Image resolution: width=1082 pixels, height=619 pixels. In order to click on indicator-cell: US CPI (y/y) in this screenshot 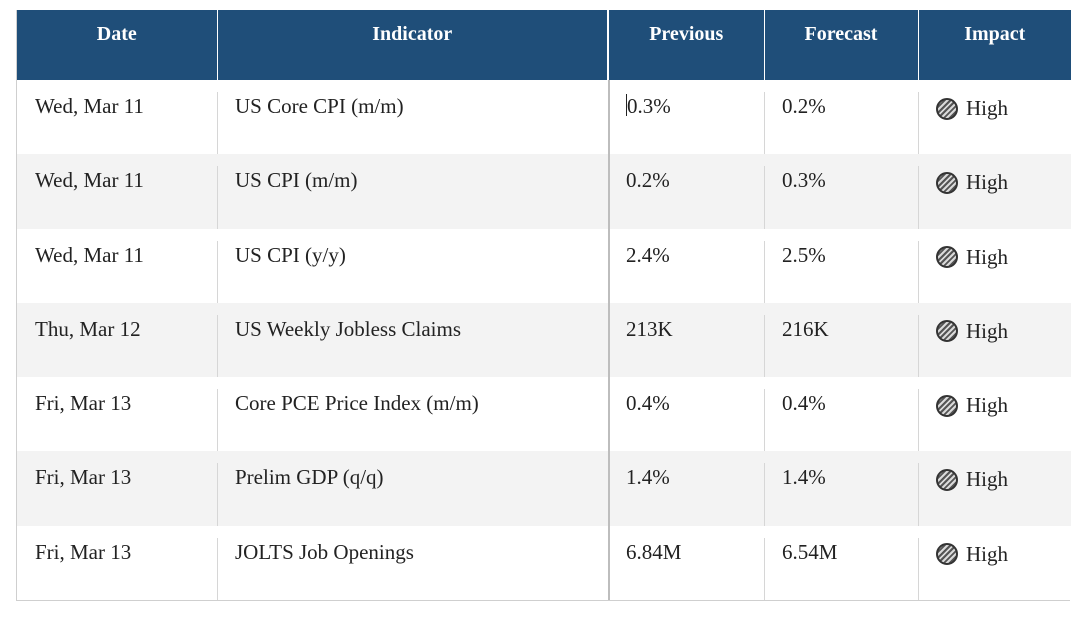, I will do `click(412, 266)`.